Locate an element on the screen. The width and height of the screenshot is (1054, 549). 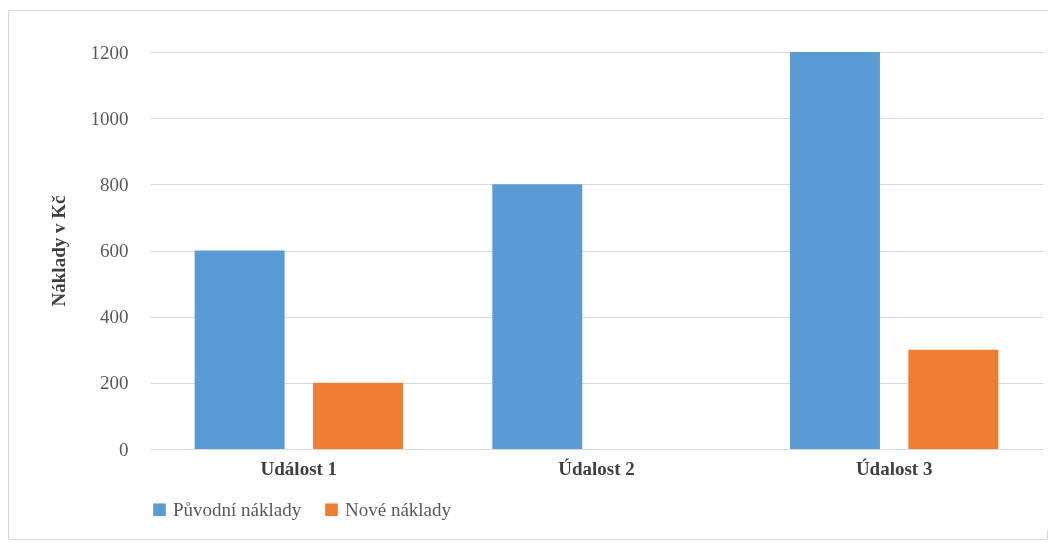
y-tick-label: 600 is located at coordinates (114, 250).